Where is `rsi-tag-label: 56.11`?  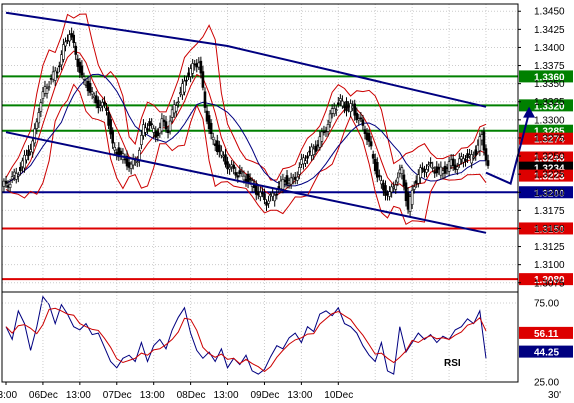
rsi-tag-label: 56.11 is located at coordinates (546, 334).